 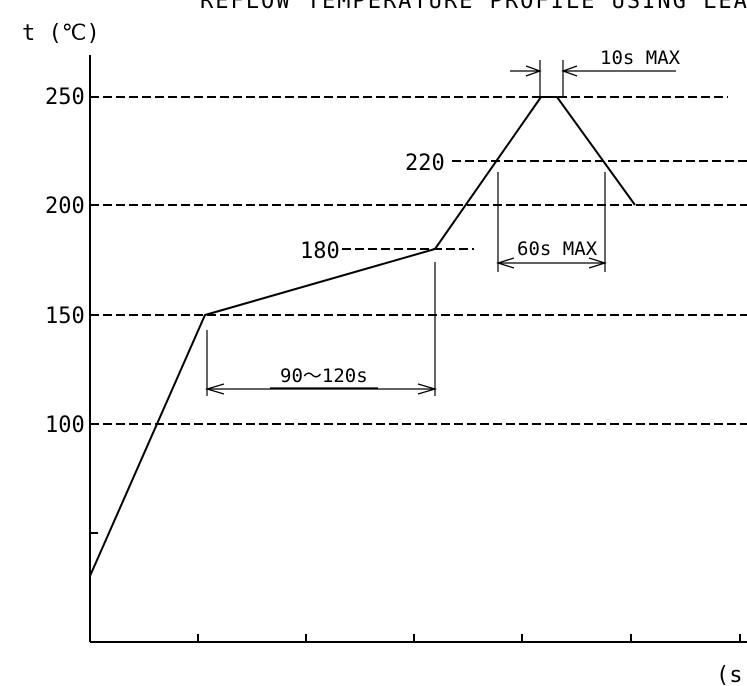 What do you see at coordinates (533, 71) in the screenshot?
I see `peak-arrow-left` at bounding box center [533, 71].